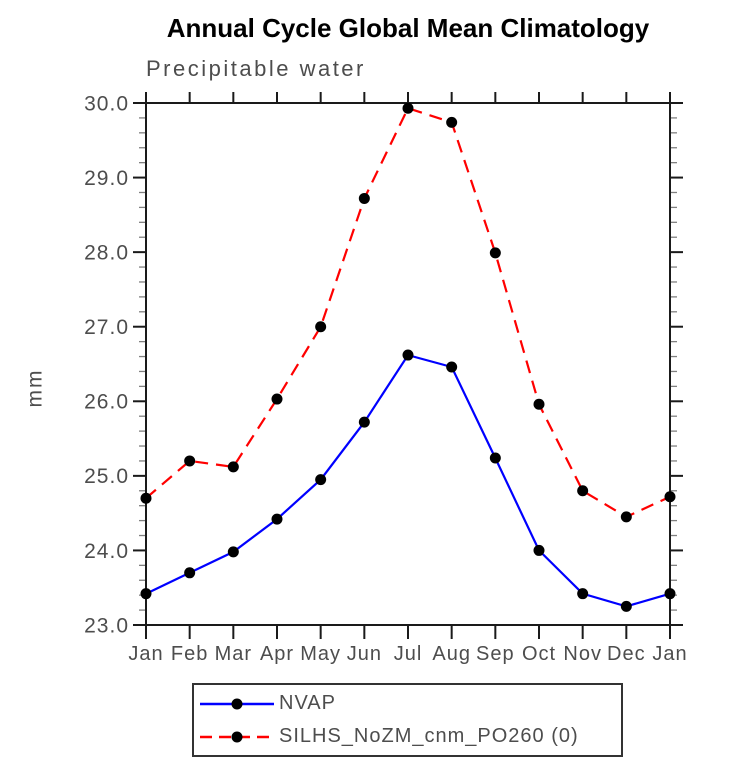 This screenshot has width=733, height=761. What do you see at coordinates (364, 654) in the screenshot?
I see `x-tick-label: Jun` at bounding box center [364, 654].